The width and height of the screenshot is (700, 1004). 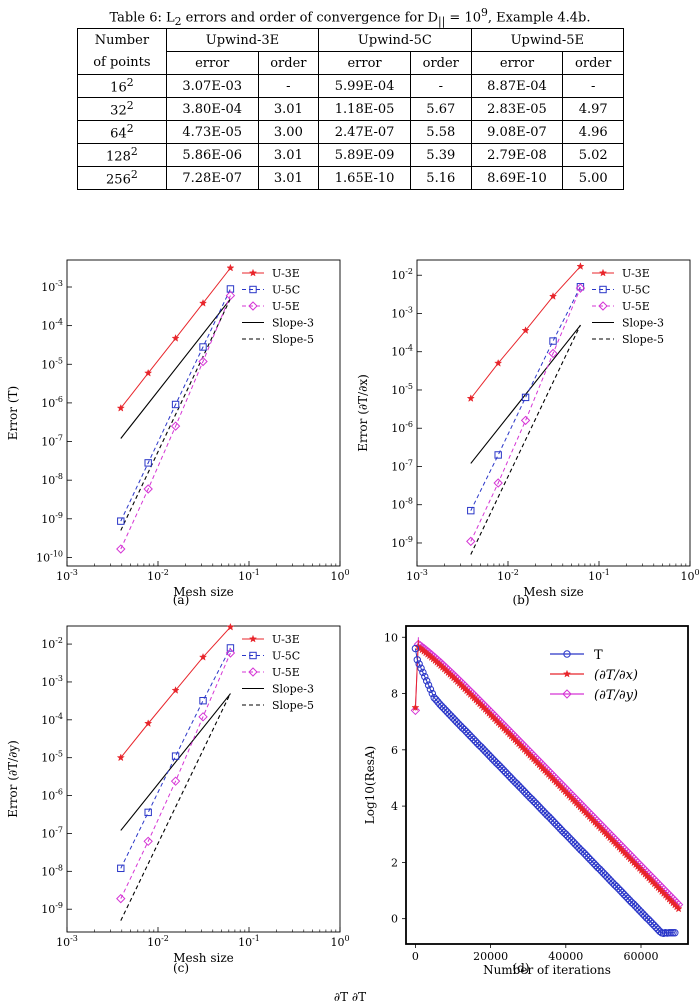 I want to click on table-cell: 3.07E-03, so click(x=212, y=86).